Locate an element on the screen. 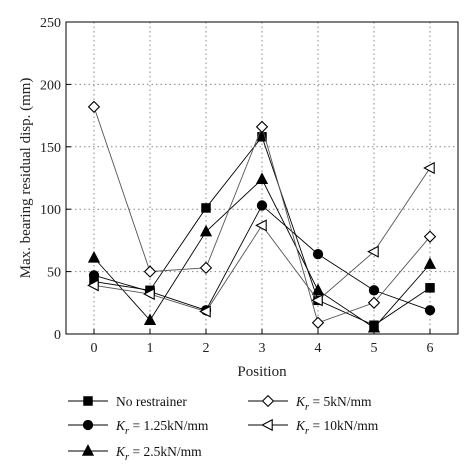 Image resolution: width=474 pixels, height=472 pixels. legend-label: Kr = 2.5kN/mm is located at coordinates (158, 453).